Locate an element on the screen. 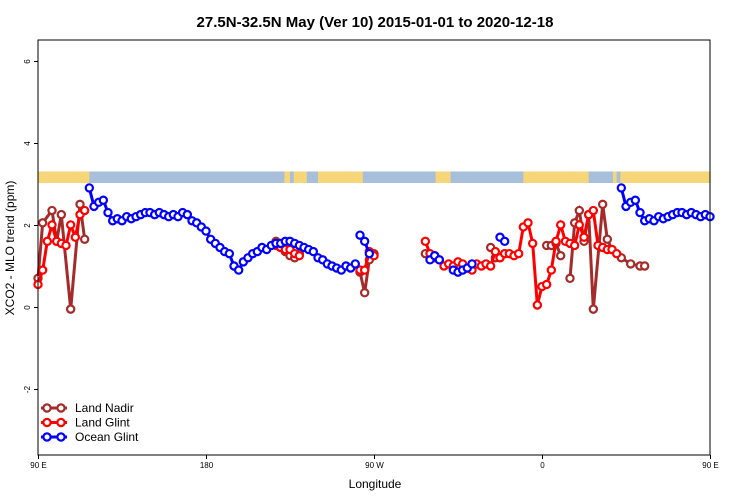  legend-item: Ocean Glint is located at coordinates (90, 437).